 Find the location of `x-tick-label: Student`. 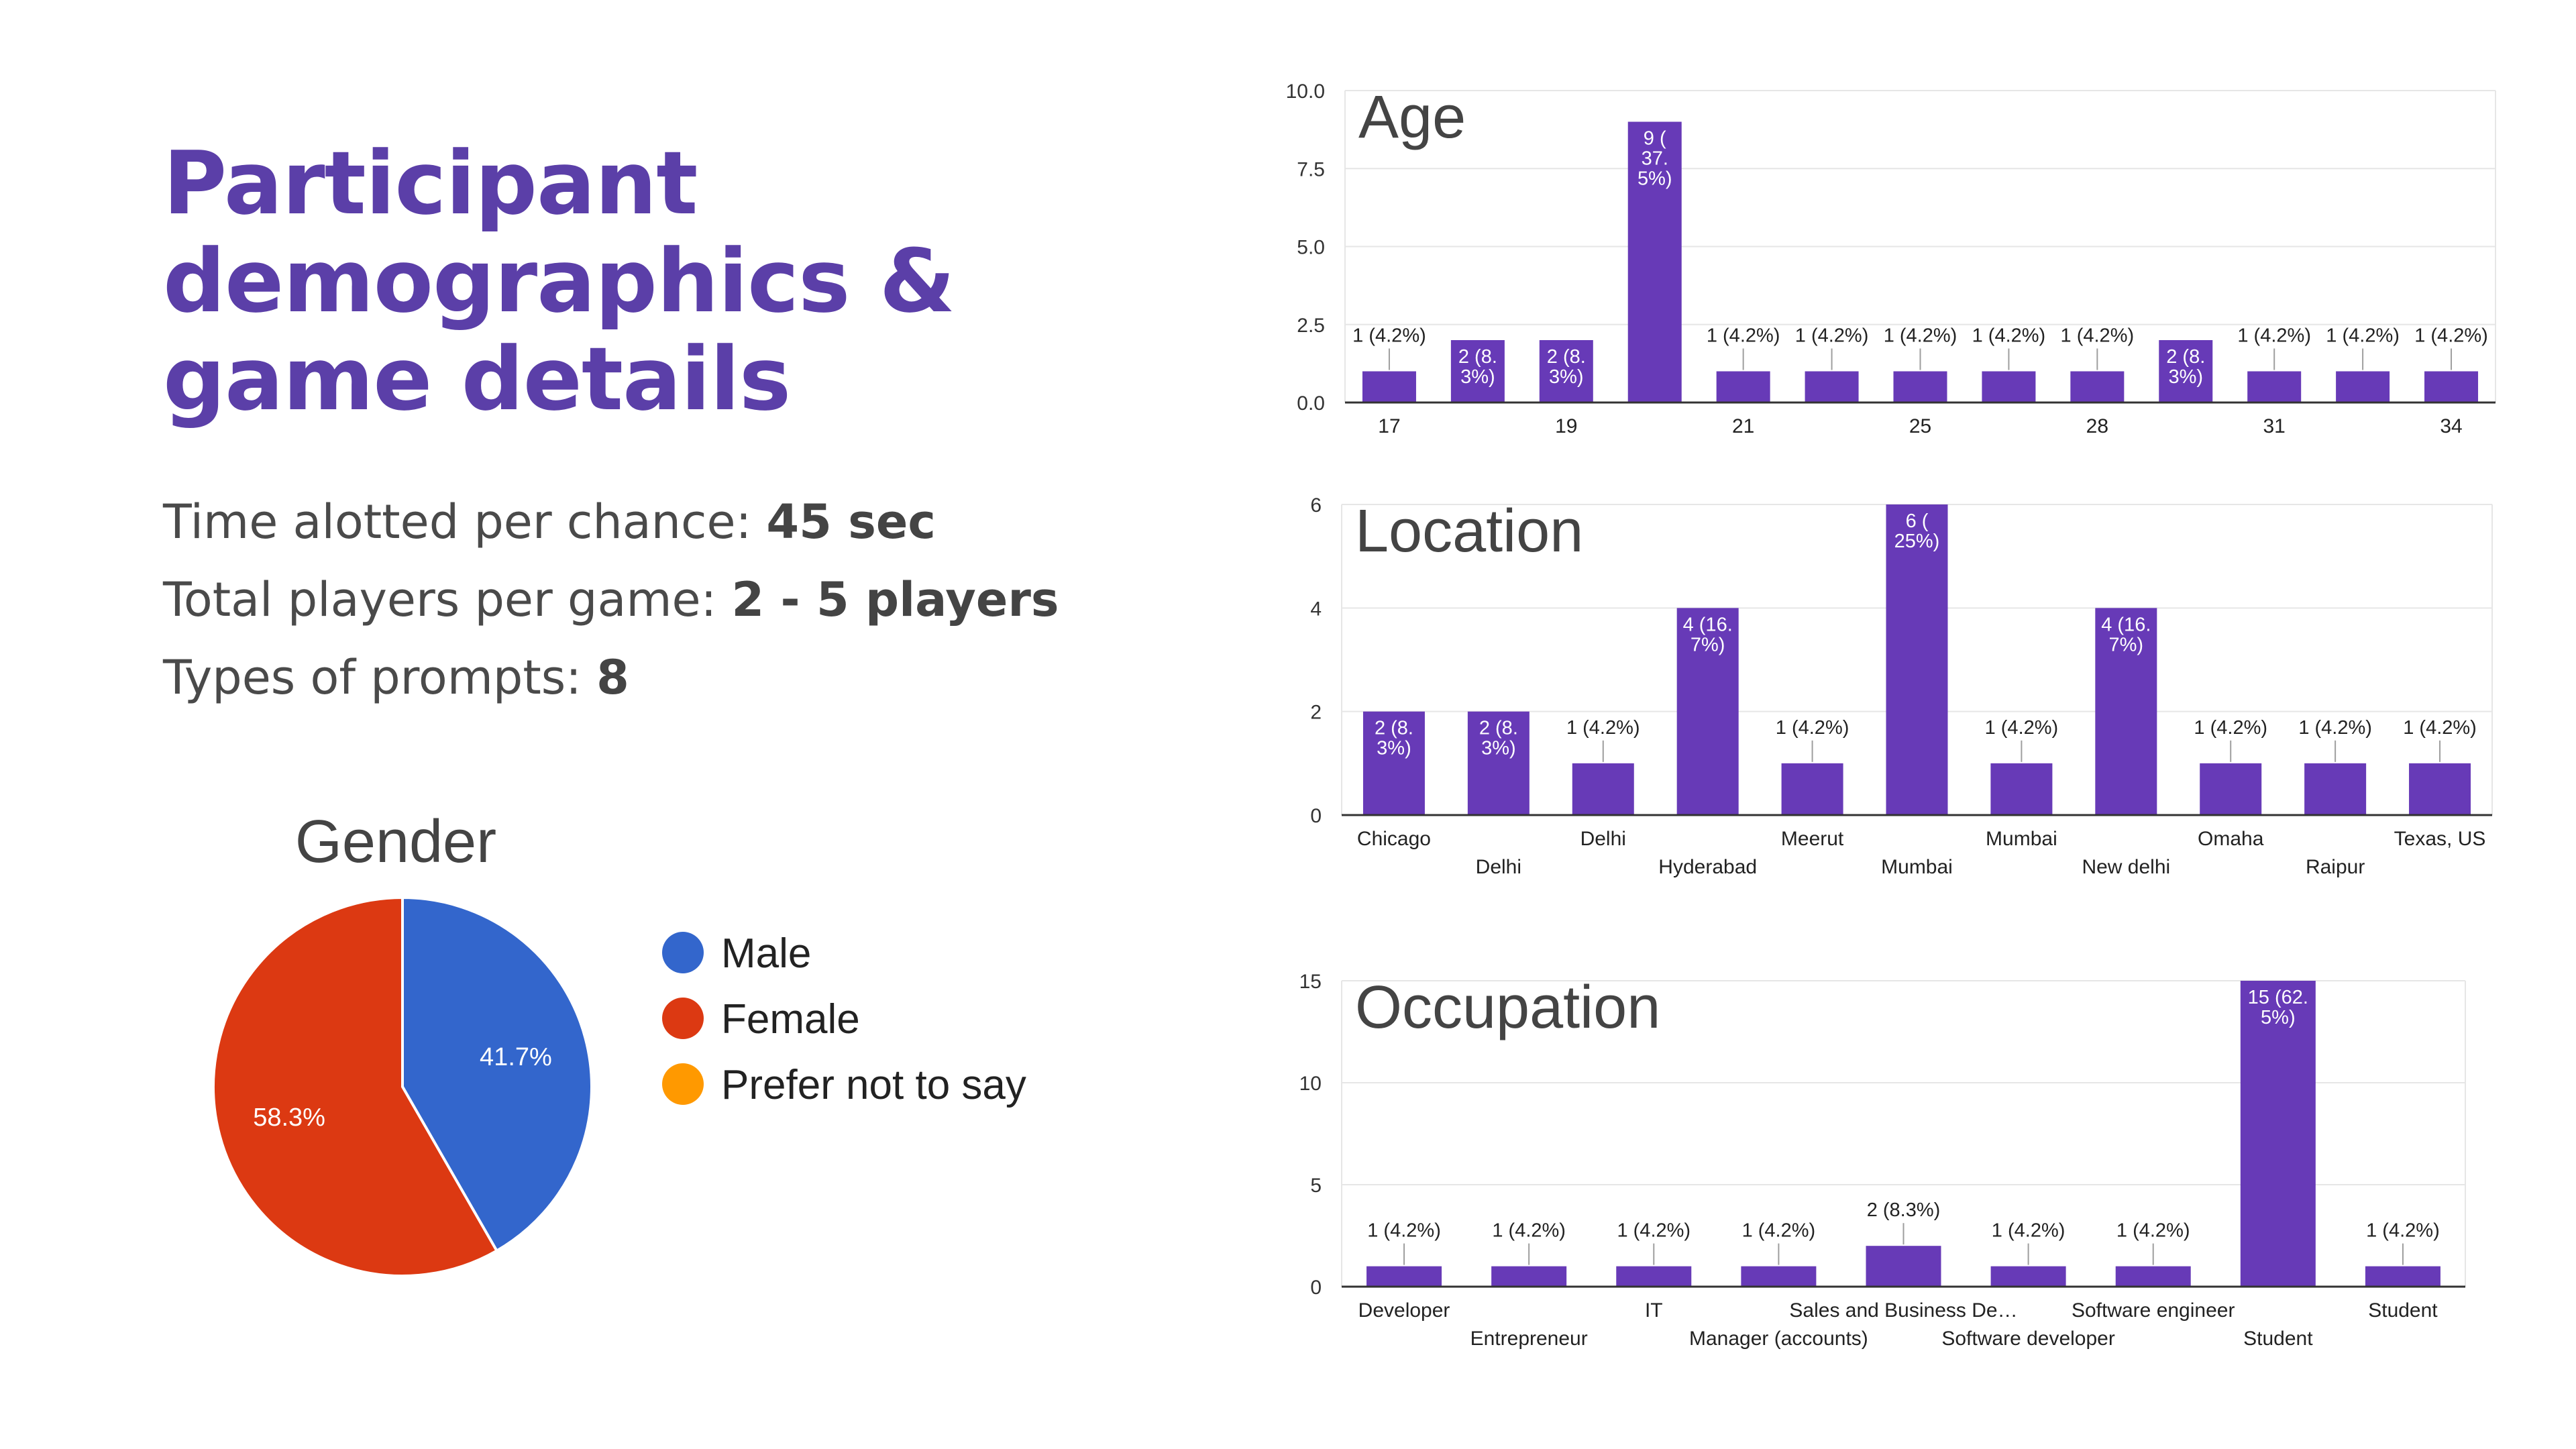

x-tick-label: Student is located at coordinates (2403, 1310).